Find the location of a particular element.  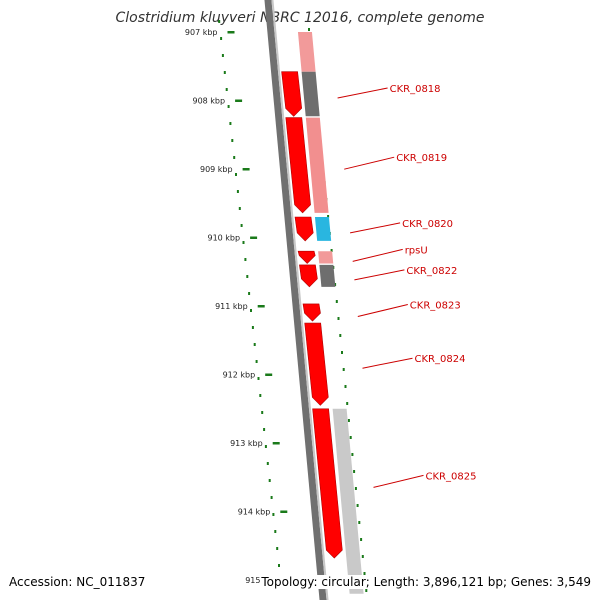

gene-label: CKR_0823 is located at coordinates (435, 306).